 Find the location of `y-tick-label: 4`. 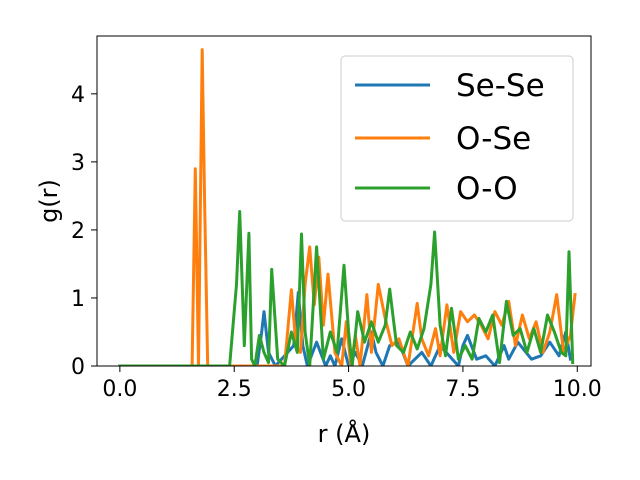

y-tick-label: 4 is located at coordinates (78, 95).